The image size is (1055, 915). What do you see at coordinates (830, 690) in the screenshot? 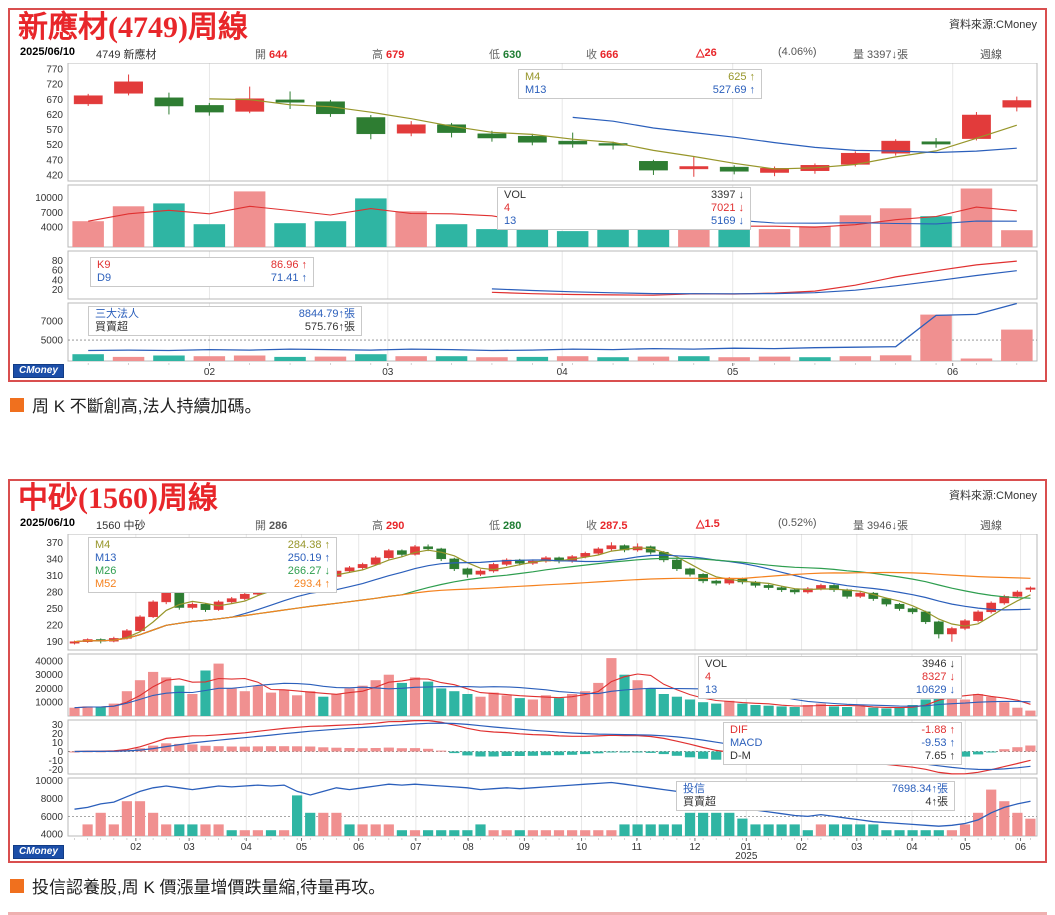
I see `legend-row: 13 10629 ↓` at bounding box center [830, 690].